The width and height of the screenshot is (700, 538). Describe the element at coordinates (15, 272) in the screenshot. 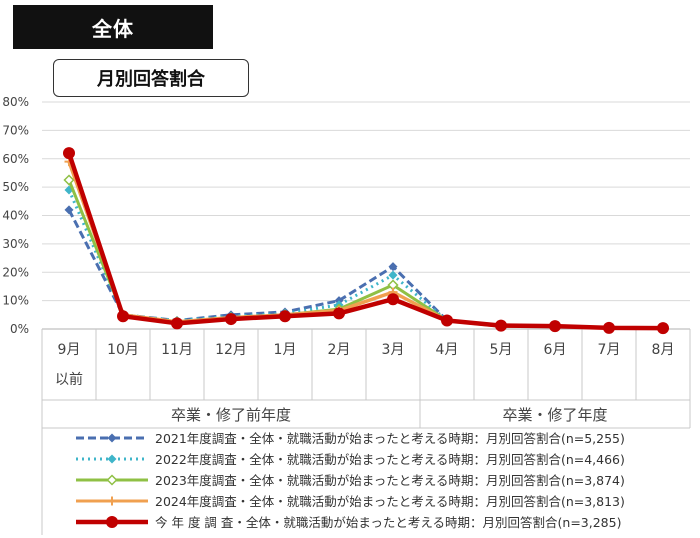

I see `y-tick-label: 20%` at that location.